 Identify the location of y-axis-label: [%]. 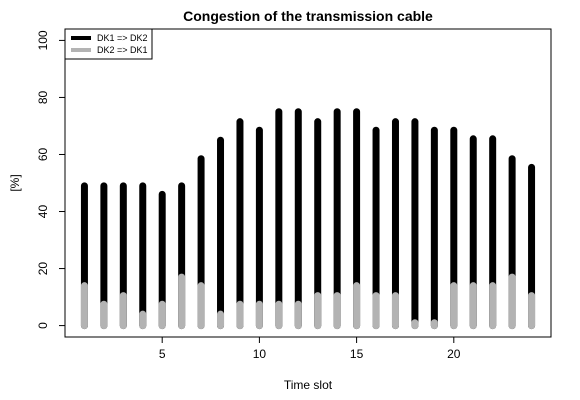
(15, 182).